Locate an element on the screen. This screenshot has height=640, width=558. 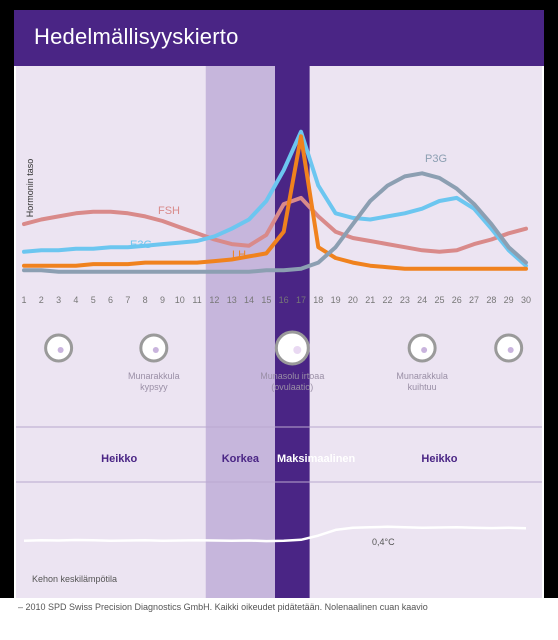
day-tick-label: 14 is located at coordinates (249, 300).